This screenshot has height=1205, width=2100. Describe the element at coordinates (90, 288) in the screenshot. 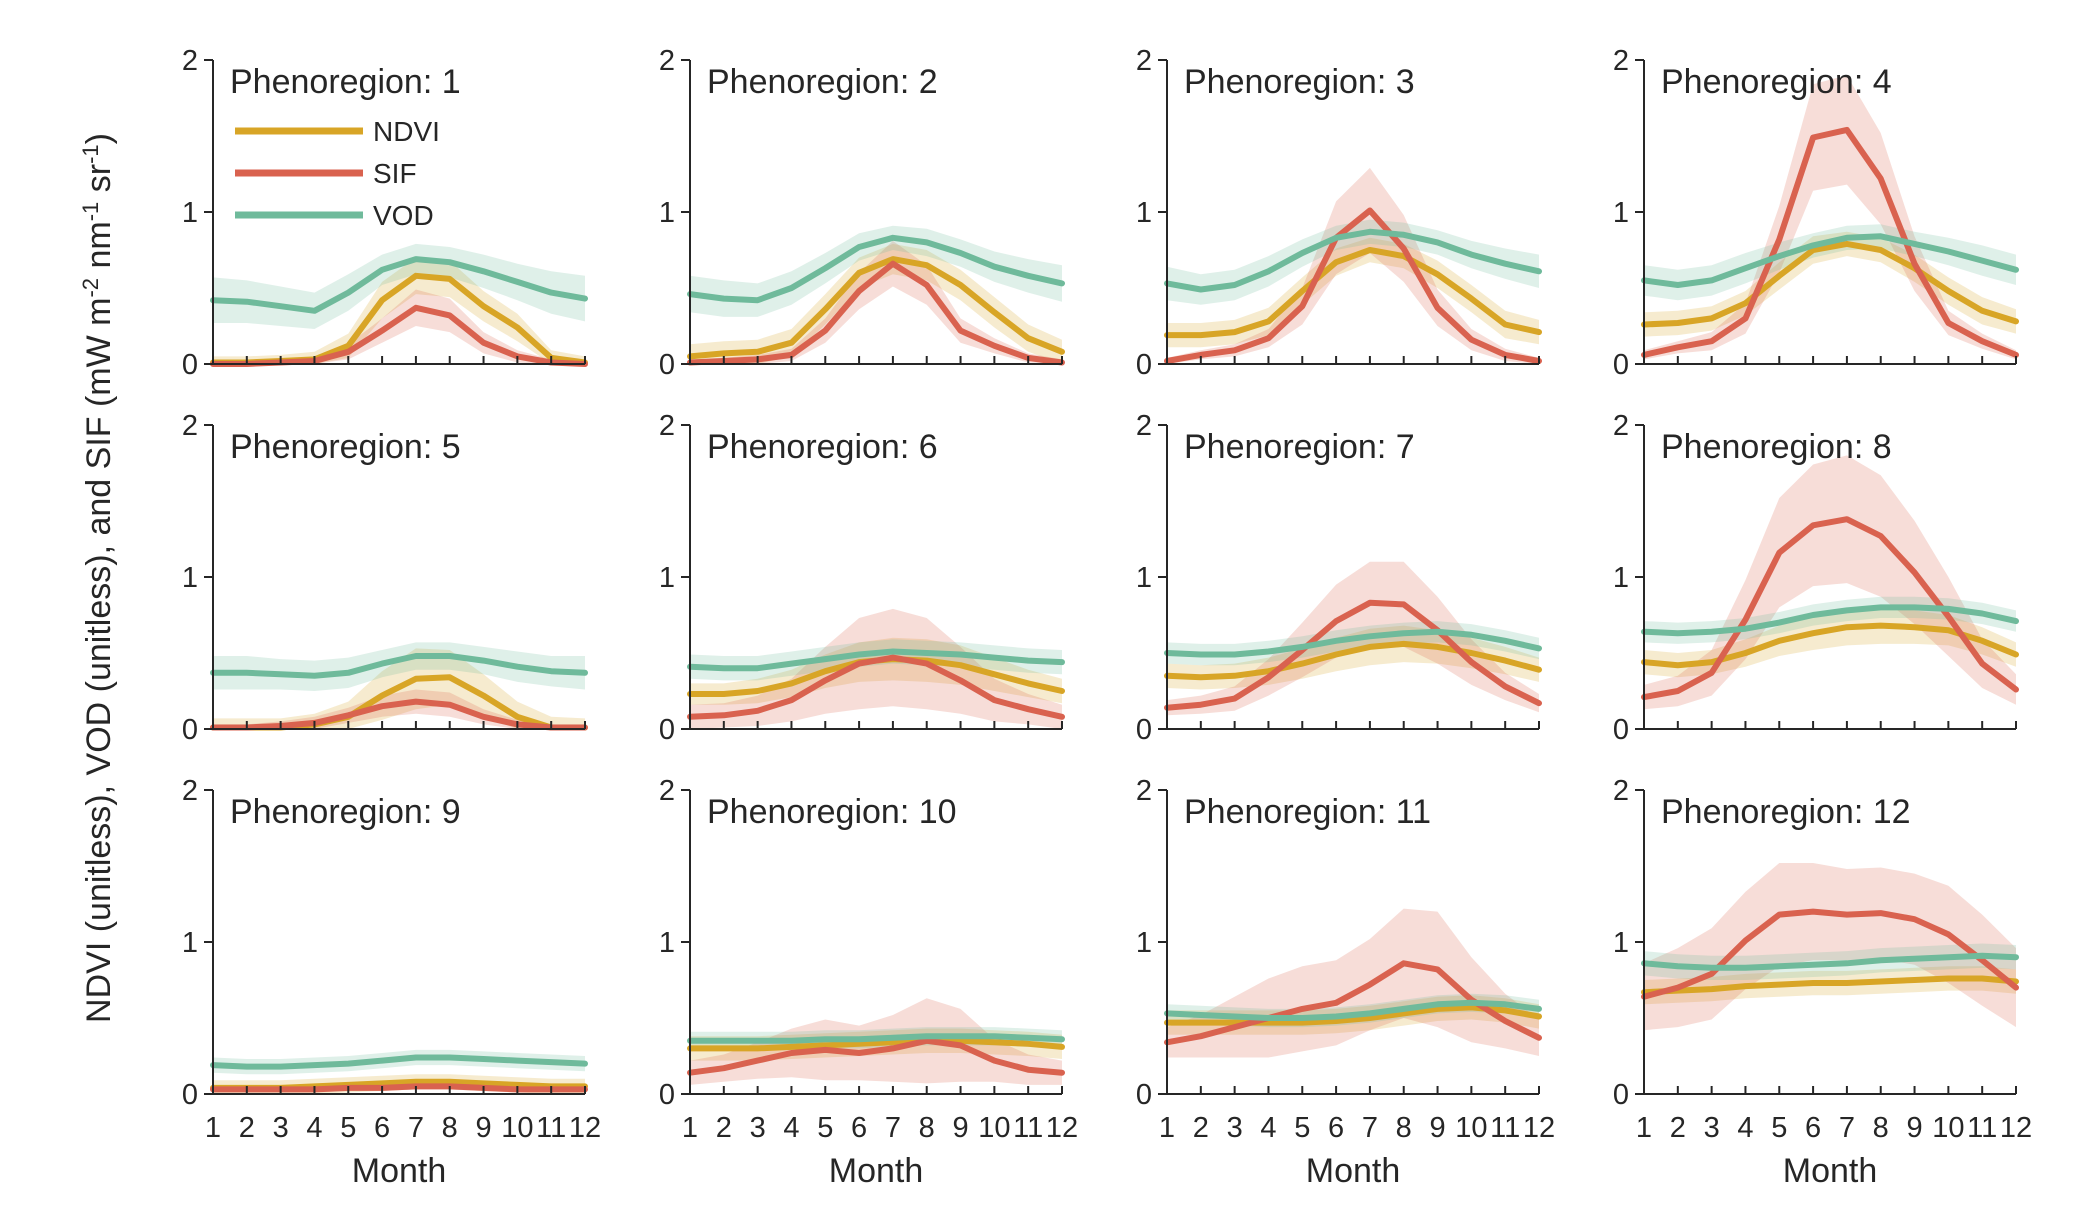

I see `y-axis-title-exp1: -2` at that location.